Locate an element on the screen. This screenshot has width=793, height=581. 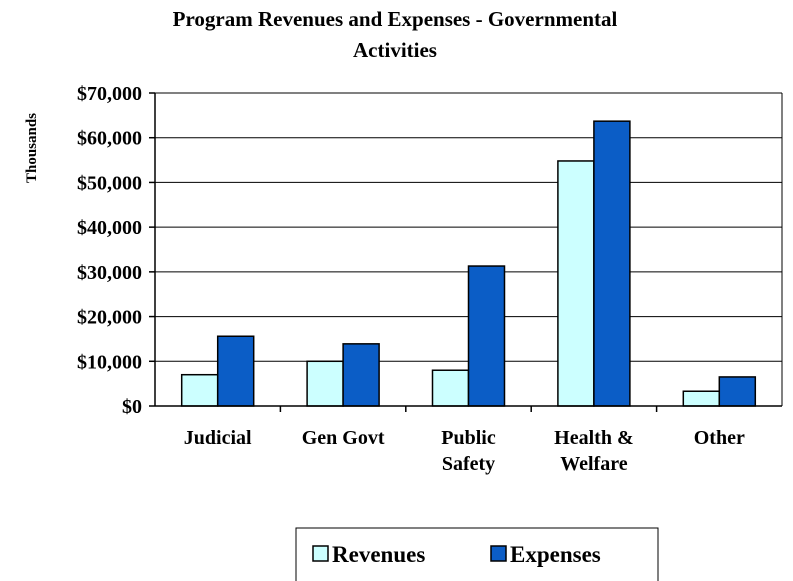
x-category-label: Other is located at coordinates (719, 438).